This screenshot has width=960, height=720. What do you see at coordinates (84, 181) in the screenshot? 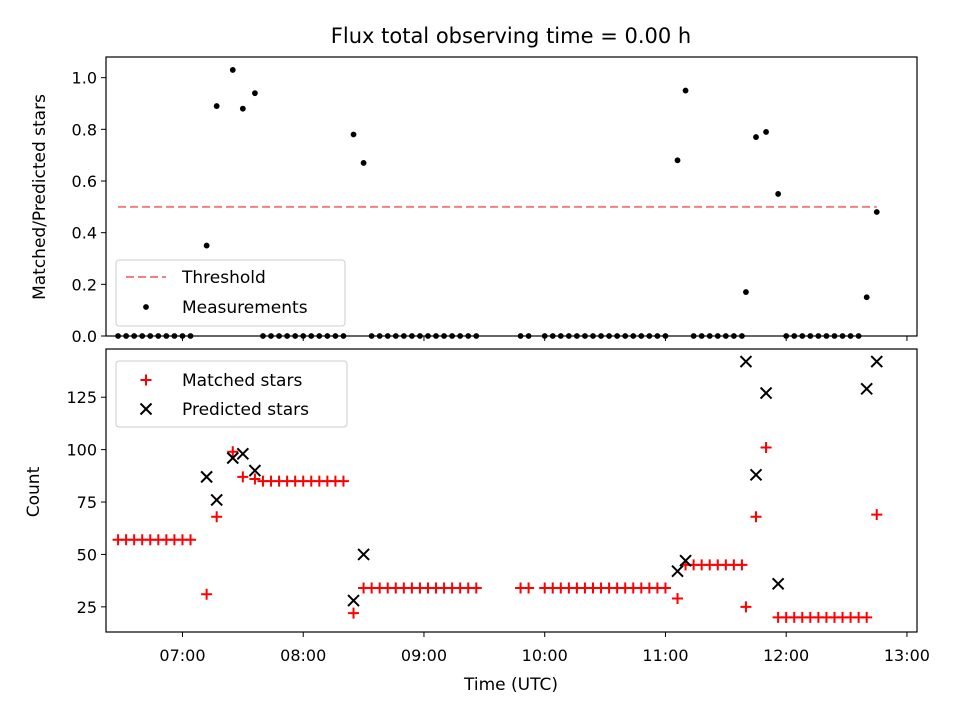
I see `top-y-tick-label: 0.6` at bounding box center [84, 181].